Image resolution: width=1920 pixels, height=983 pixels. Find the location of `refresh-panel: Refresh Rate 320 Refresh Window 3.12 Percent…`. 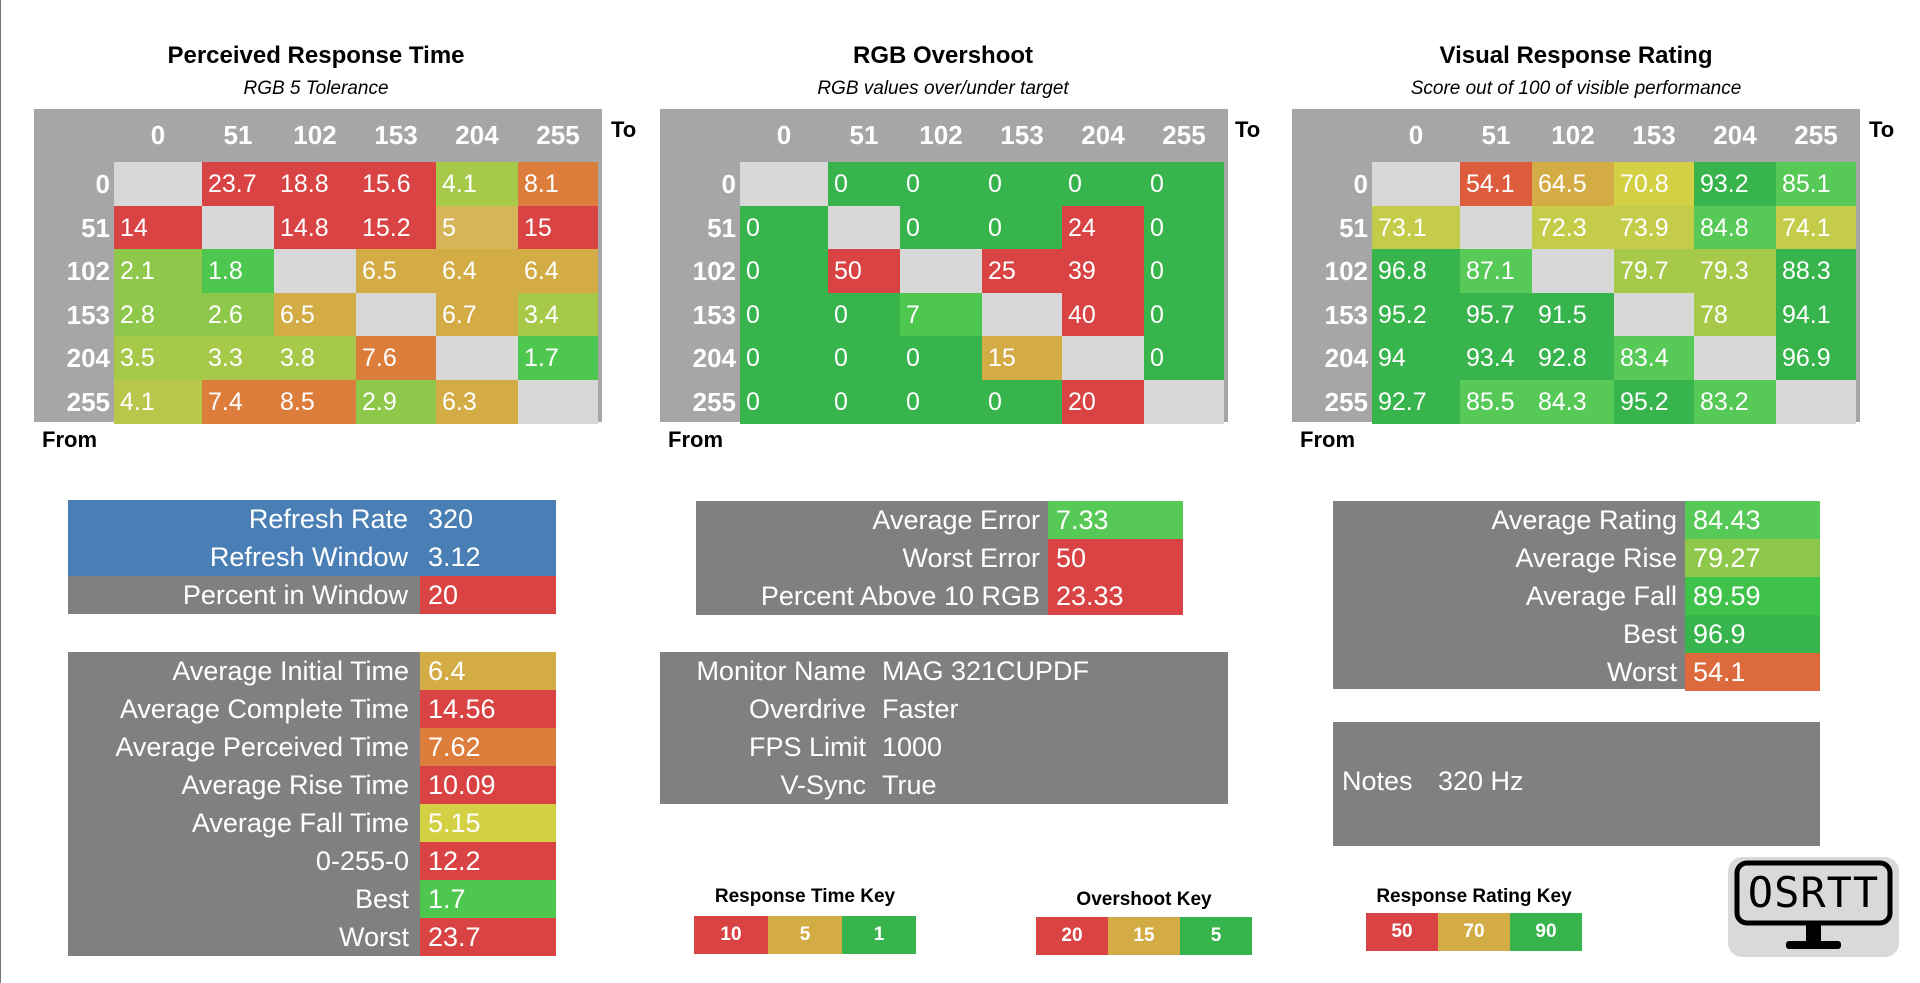

refresh-panel: Refresh Rate 320 Refresh Window 3.12 Percent… is located at coordinates (312, 557).